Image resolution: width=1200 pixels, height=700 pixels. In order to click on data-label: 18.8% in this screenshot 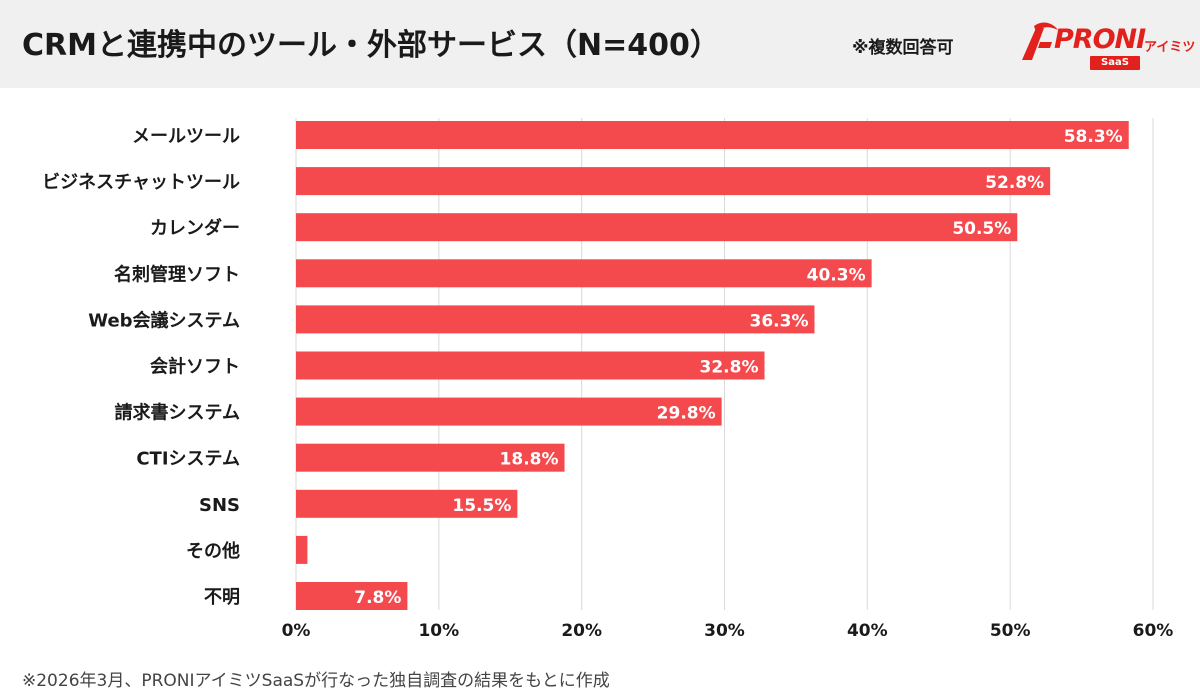, I will do `click(529, 460)`.